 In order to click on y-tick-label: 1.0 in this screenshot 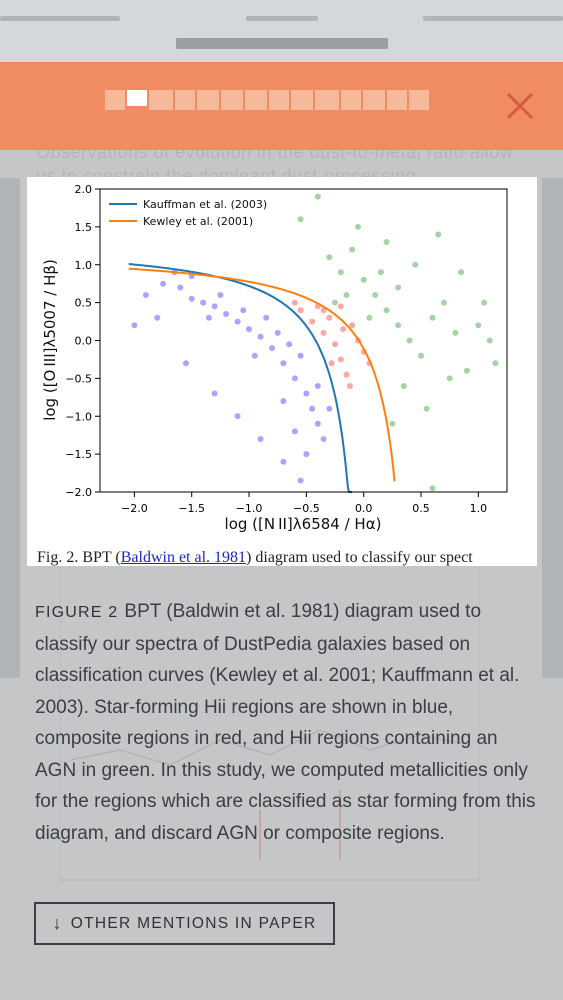, I will do `click(84, 265)`.